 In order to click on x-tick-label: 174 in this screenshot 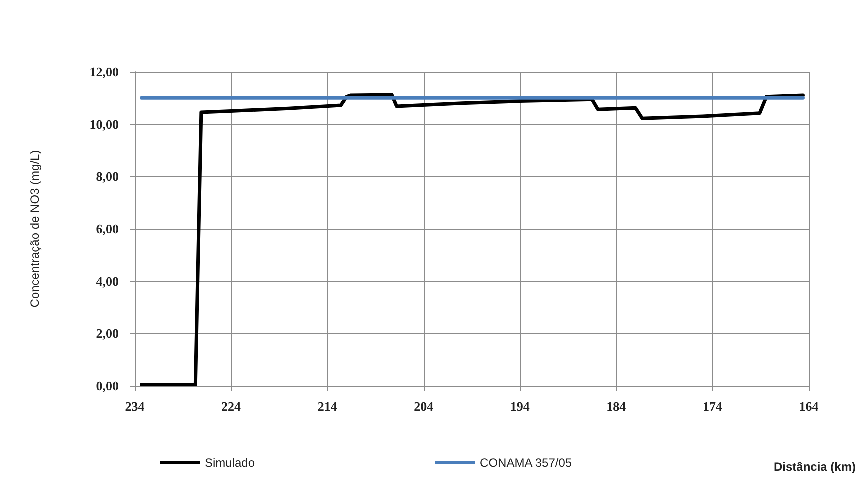, I will do `click(712, 406)`.